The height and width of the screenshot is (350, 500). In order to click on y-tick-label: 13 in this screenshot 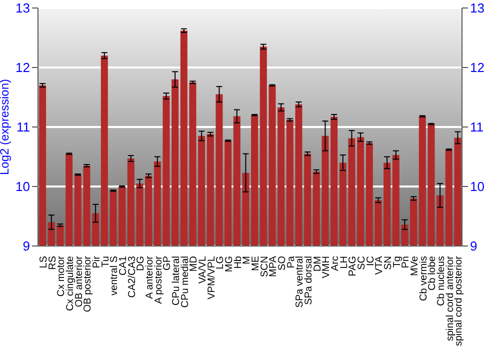, I will do `click(23, 8)`.